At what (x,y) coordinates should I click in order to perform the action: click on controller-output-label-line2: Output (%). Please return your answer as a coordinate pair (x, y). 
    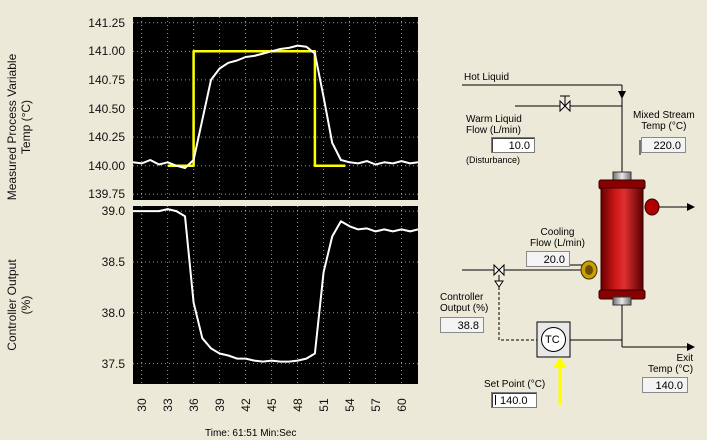
    Looking at the image, I should click on (464, 308).